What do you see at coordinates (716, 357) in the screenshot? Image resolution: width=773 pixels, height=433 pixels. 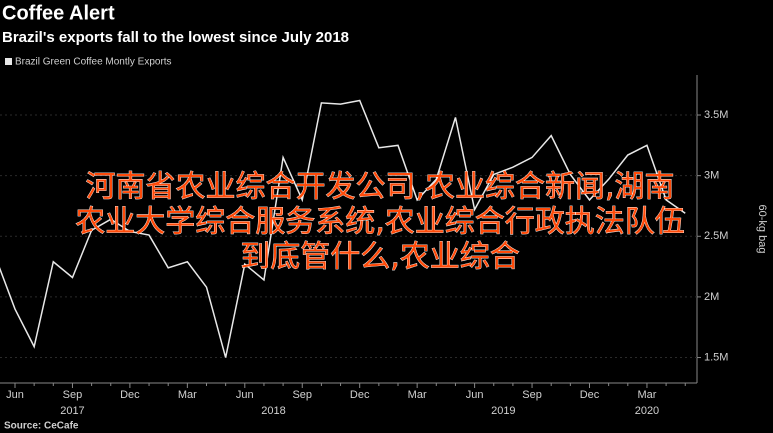 I see `y-tick-label: 1.5M` at bounding box center [716, 357].